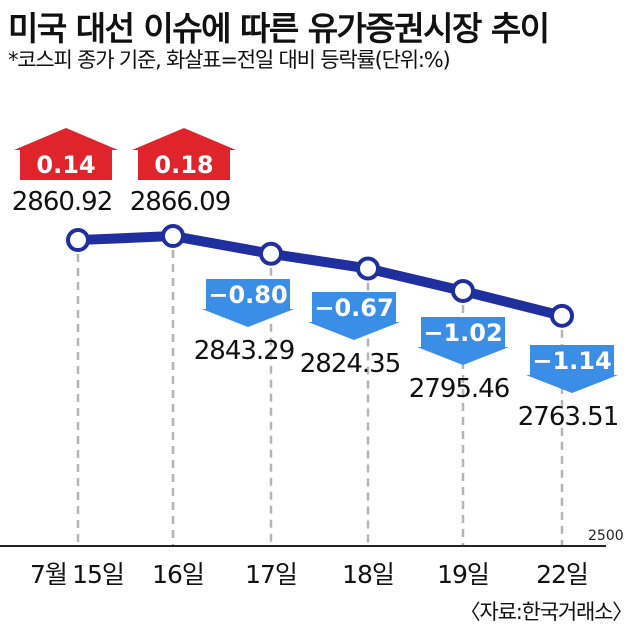 The width and height of the screenshot is (640, 632). What do you see at coordinates (183, 165) in the screenshot?
I see `change-label: 0.18` at bounding box center [183, 165].